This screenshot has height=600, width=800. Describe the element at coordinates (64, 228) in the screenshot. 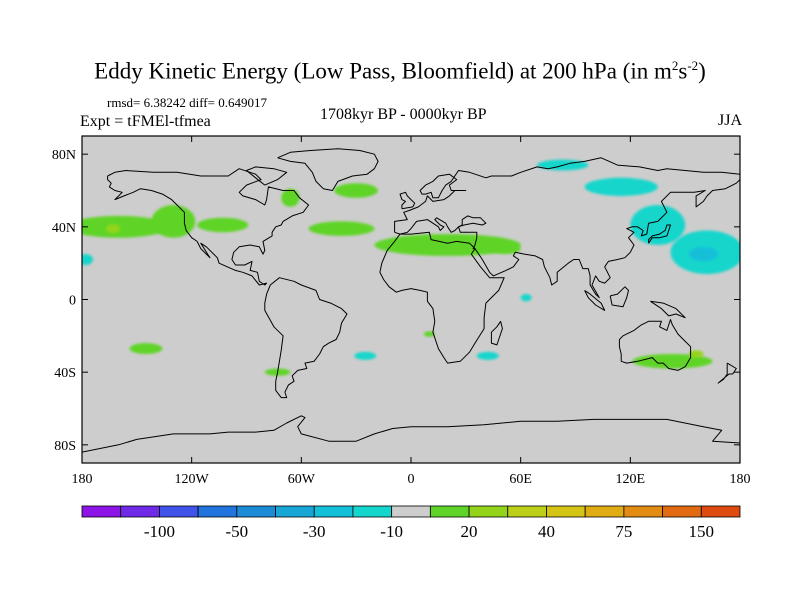

I see `y-tick-label: 40N` at that location.